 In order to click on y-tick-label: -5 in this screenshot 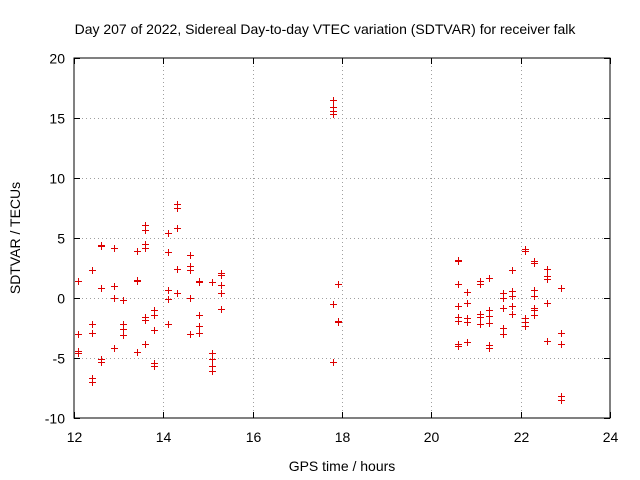, I will do `click(59, 359)`.